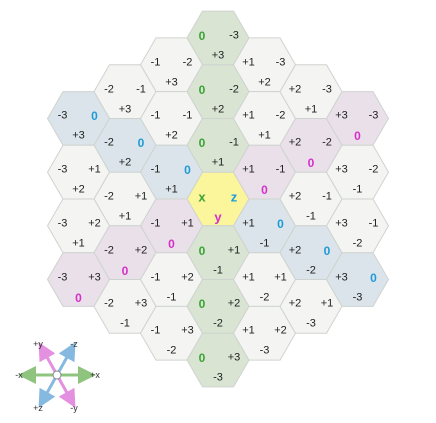 The image size is (436, 423). What do you see at coordinates (74, 408) in the screenshot?
I see `legend-minus-y-label: -y` at bounding box center [74, 408].